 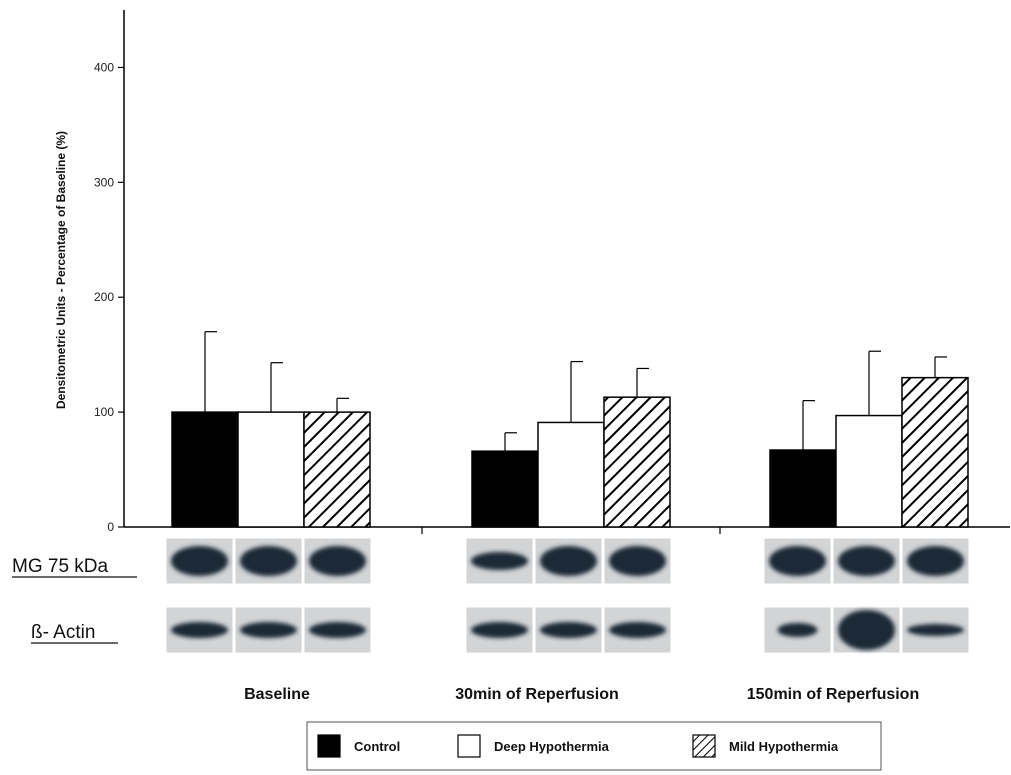 What do you see at coordinates (104, 67) in the screenshot?
I see `y-tick-label: 400` at bounding box center [104, 67].